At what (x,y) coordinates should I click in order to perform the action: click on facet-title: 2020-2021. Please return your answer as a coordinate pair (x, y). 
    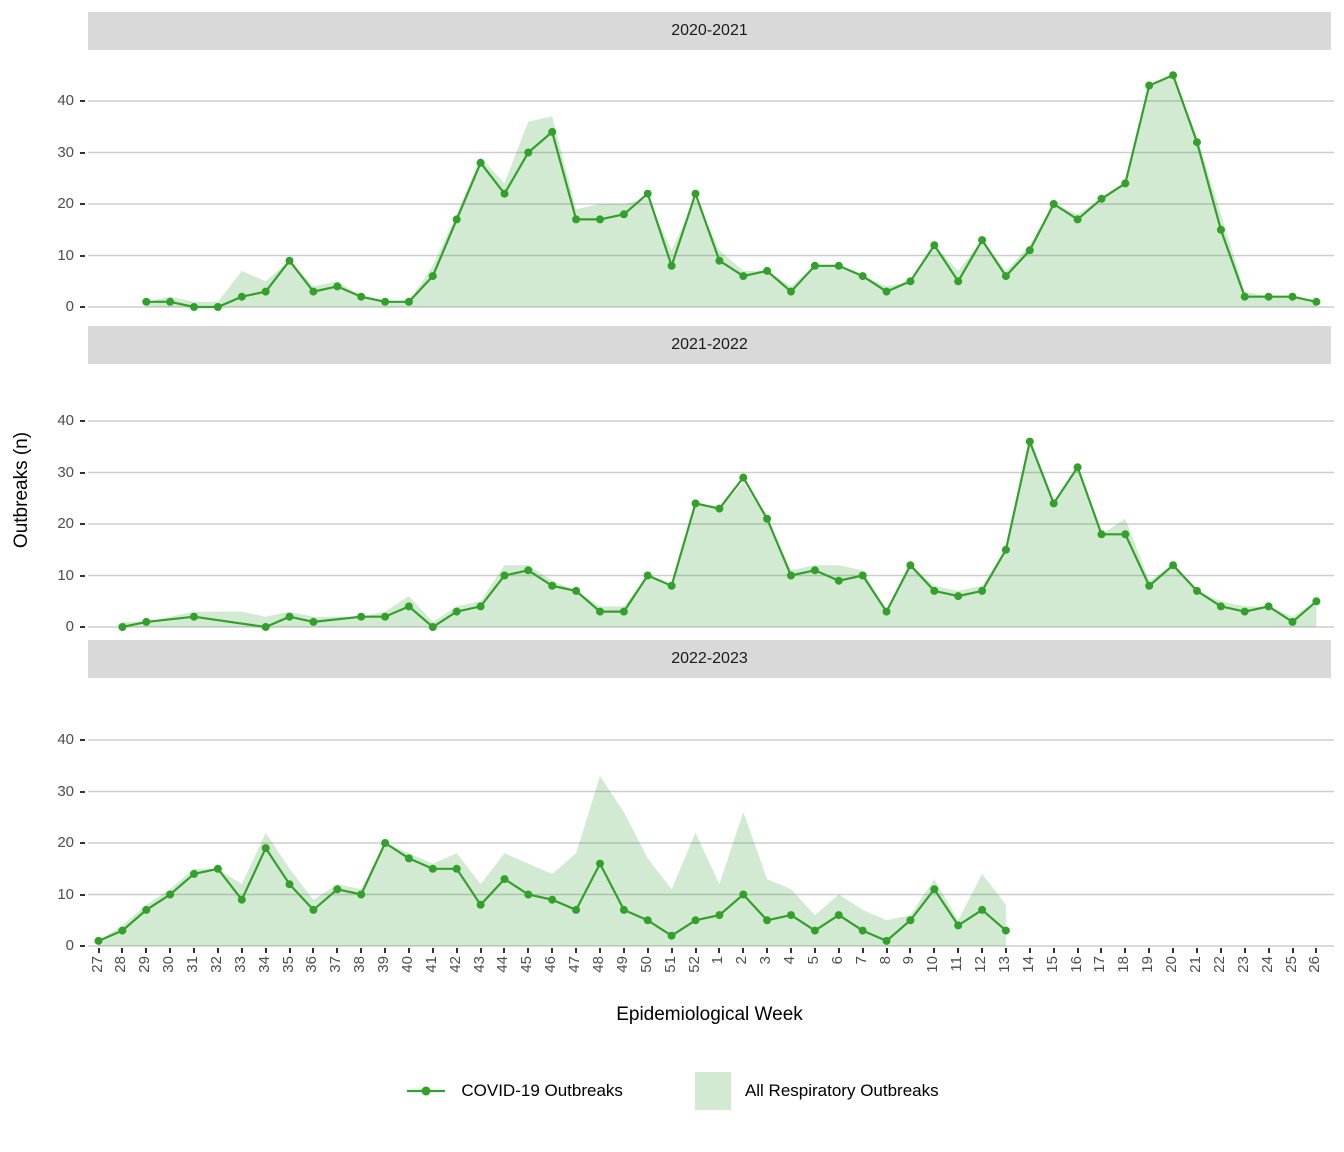
    Looking at the image, I should click on (709, 30).